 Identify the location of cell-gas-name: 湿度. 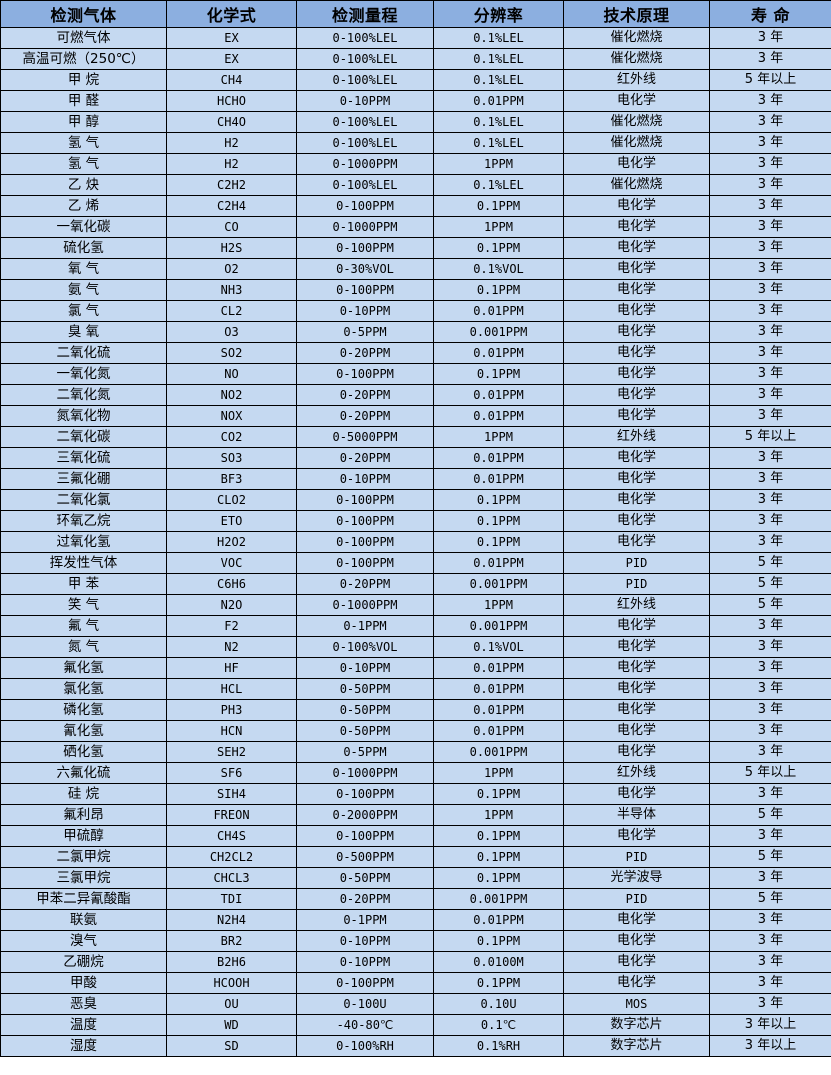
(83, 1046).